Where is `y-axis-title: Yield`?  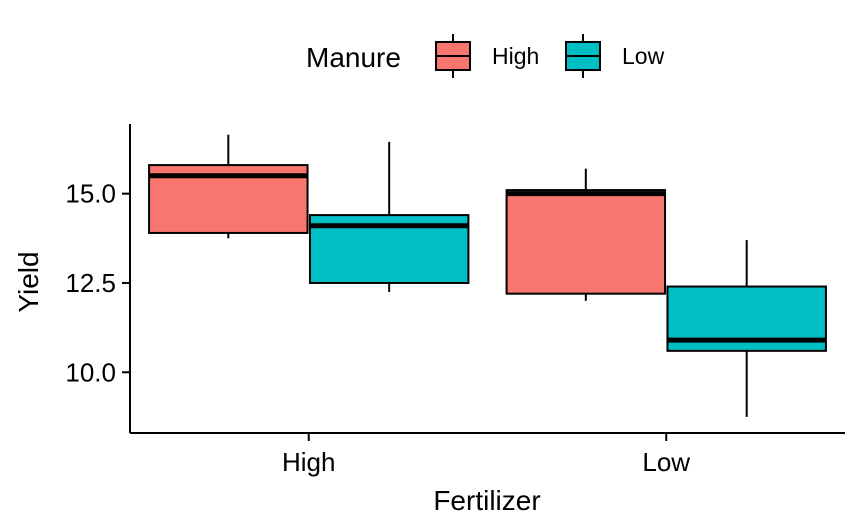 y-axis-title: Yield is located at coordinates (28, 281).